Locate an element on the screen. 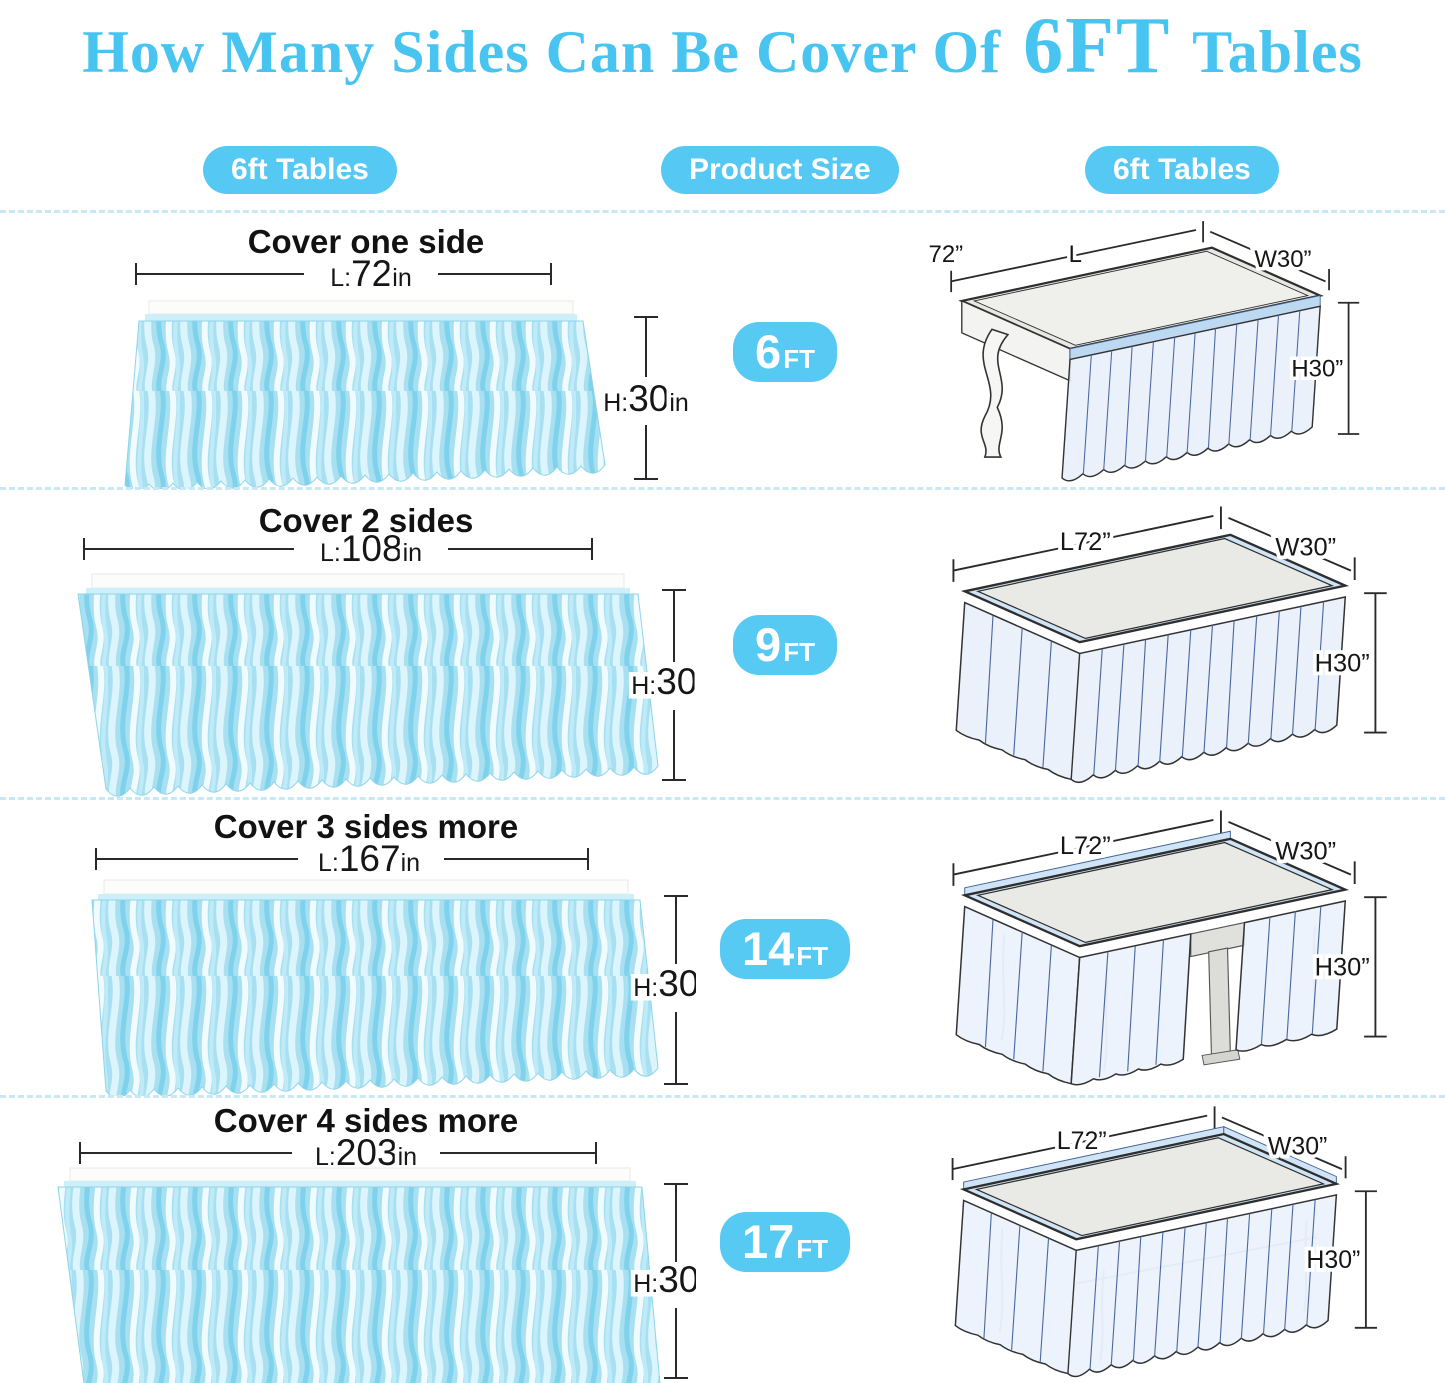  title-prefix: How Many Sides Can Be Cover Of is located at coordinates (542, 52).